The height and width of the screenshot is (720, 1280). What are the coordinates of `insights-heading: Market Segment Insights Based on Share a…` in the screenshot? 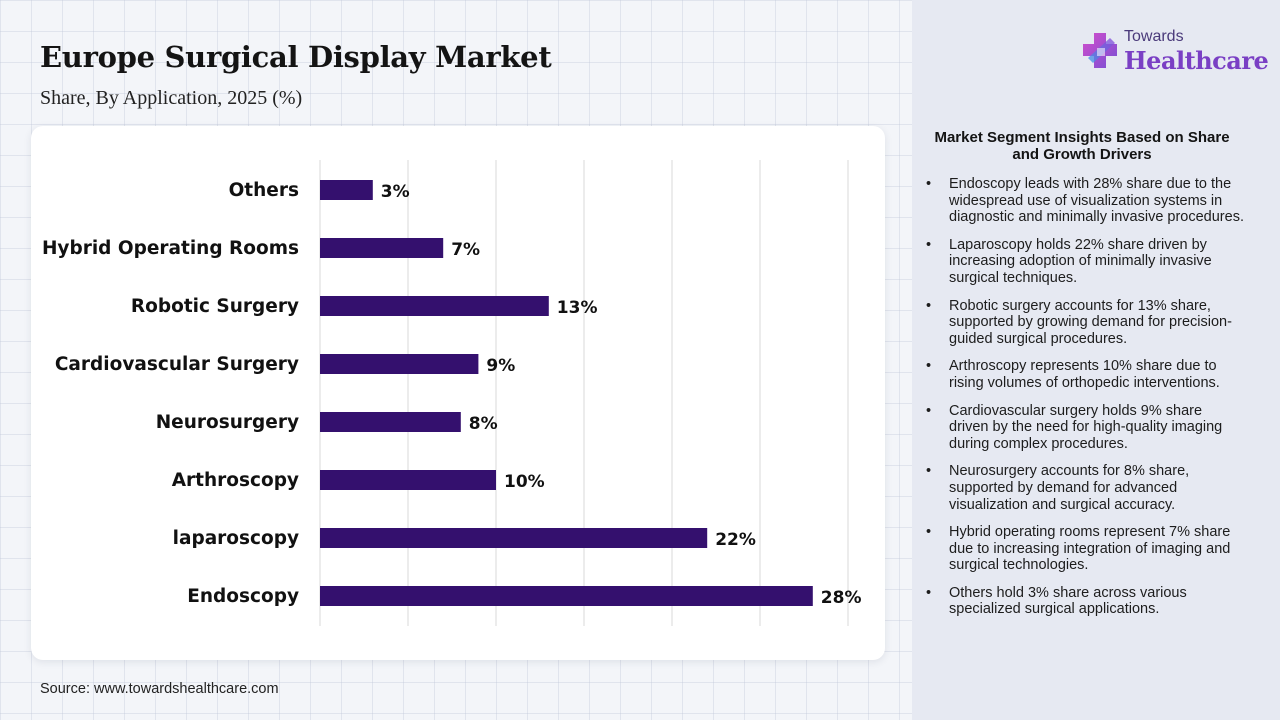 It's located at (1082, 146).